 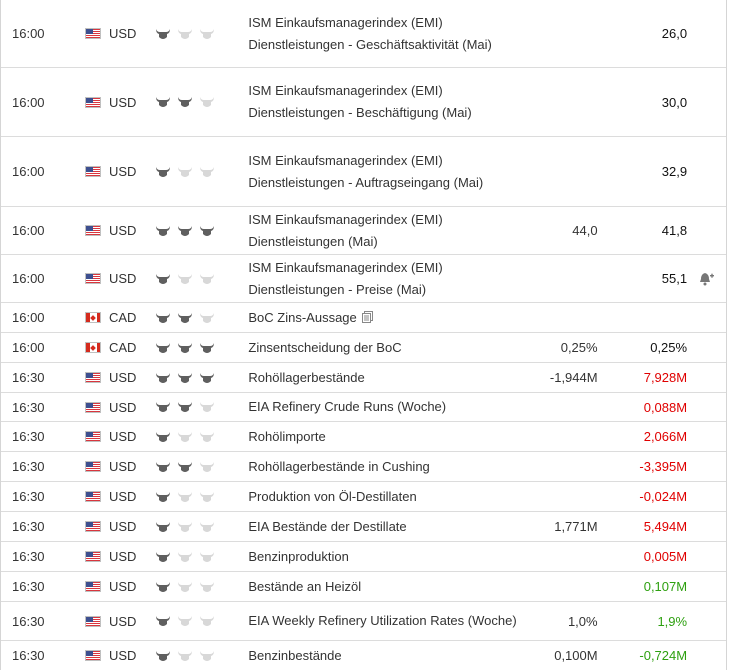 I want to click on event-name-text: Bestände an Heizöl, so click(x=305, y=586).